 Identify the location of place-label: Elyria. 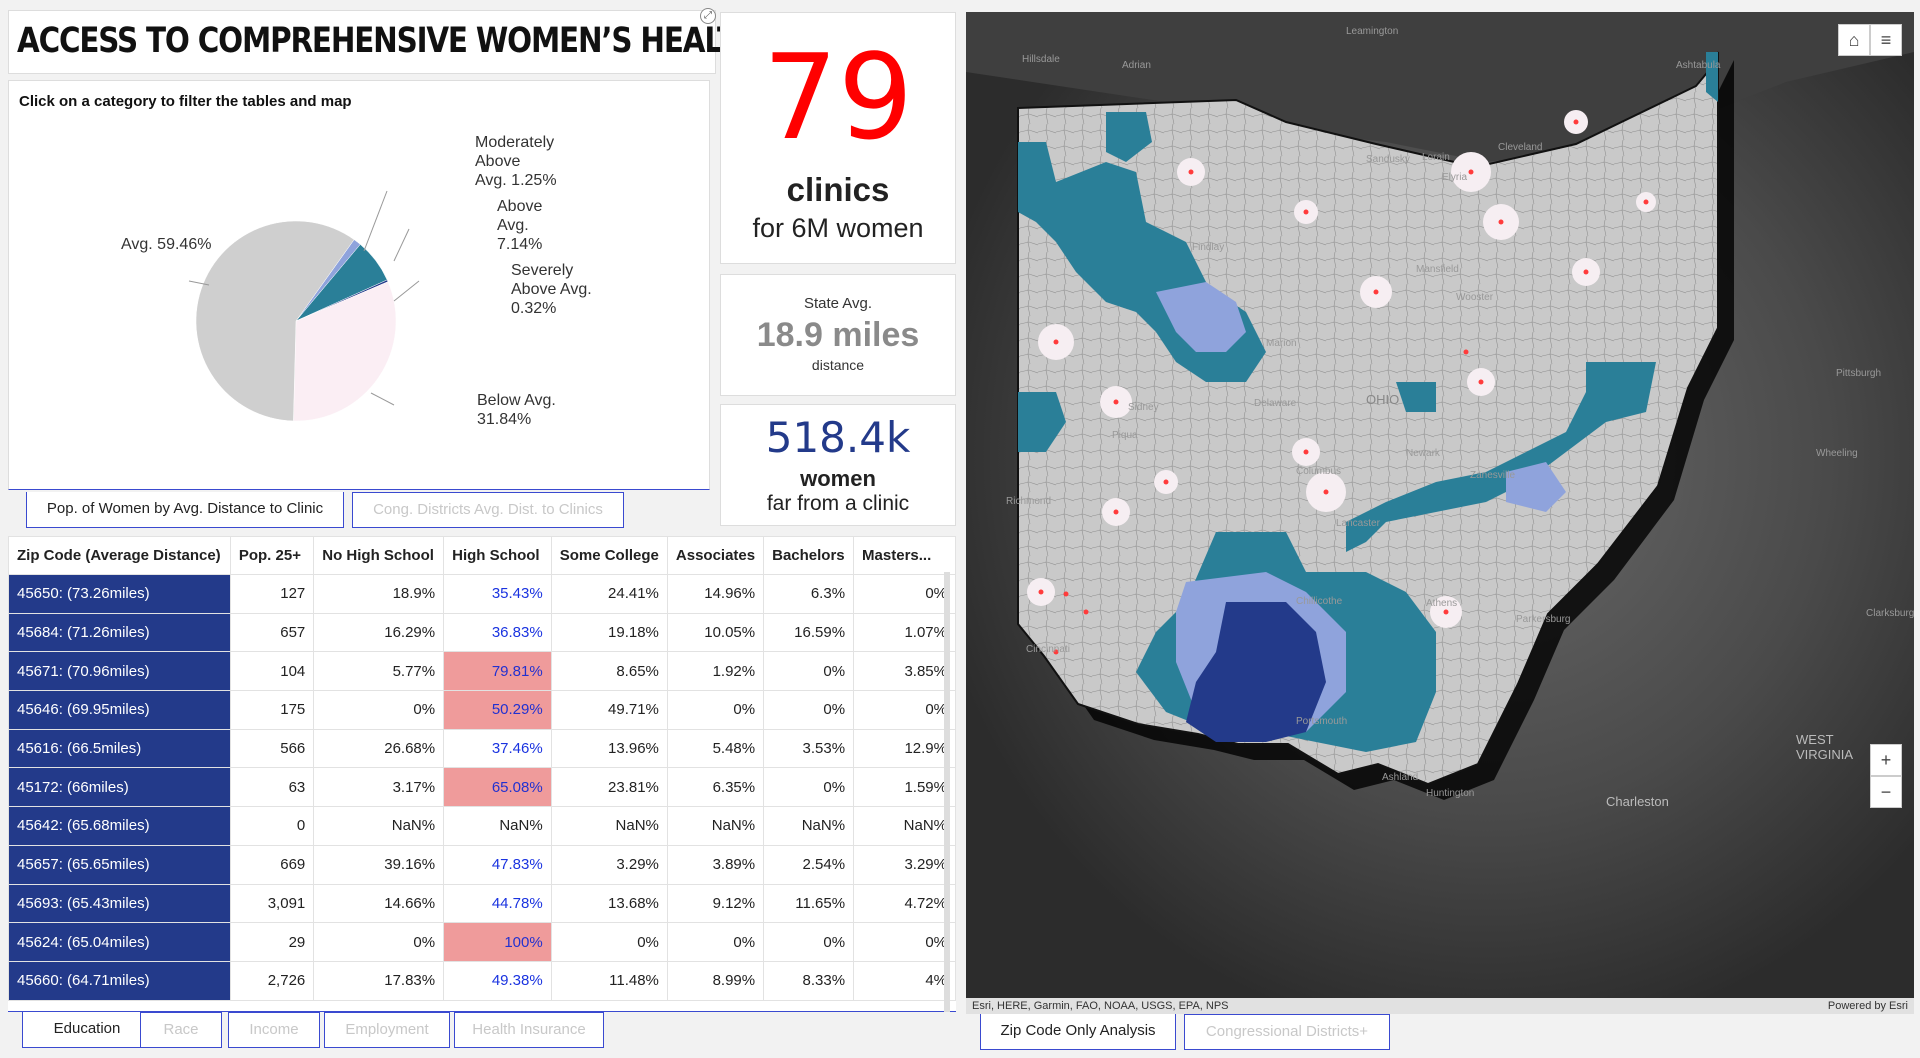
(1455, 177).